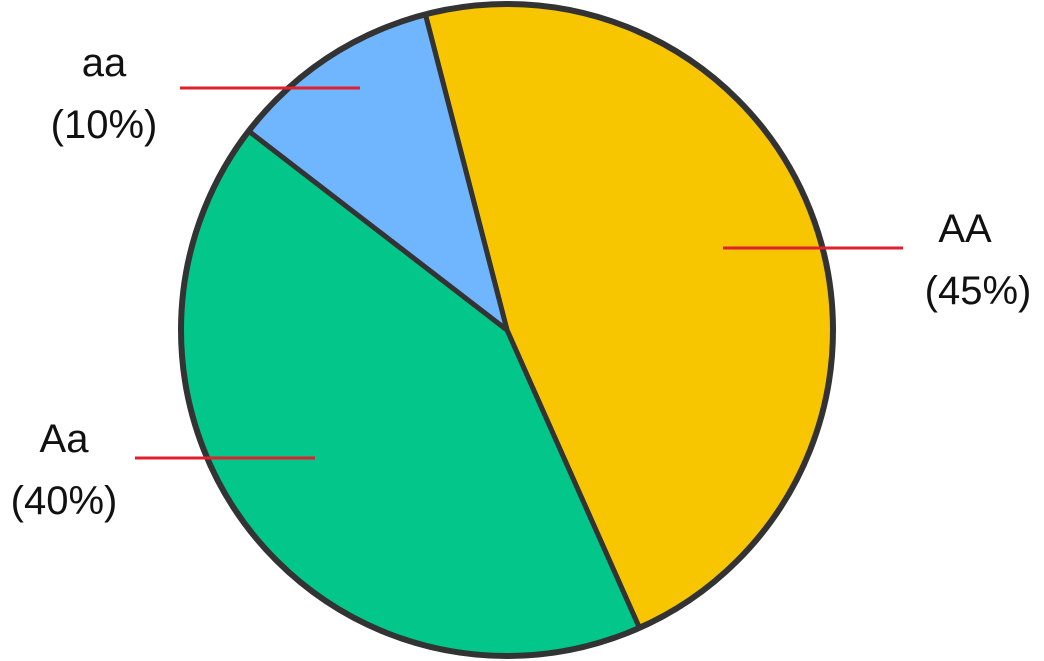 Image resolution: width=1044 pixels, height=661 pixels. What do you see at coordinates (65, 439) in the screenshot?
I see `slice-name-label-Aa: Aa` at bounding box center [65, 439].